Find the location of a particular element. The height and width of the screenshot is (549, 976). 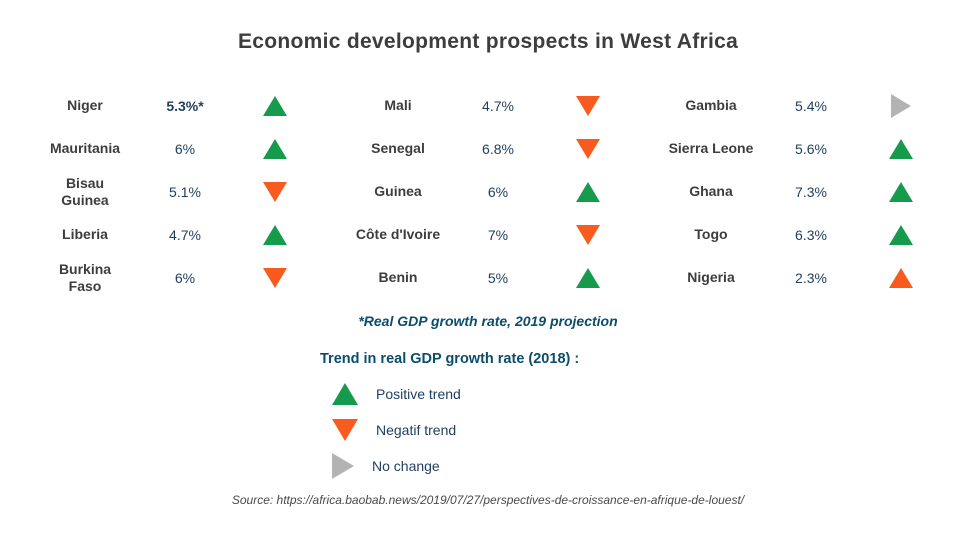

country-row: Mauritania 6% is located at coordinates (175, 148).